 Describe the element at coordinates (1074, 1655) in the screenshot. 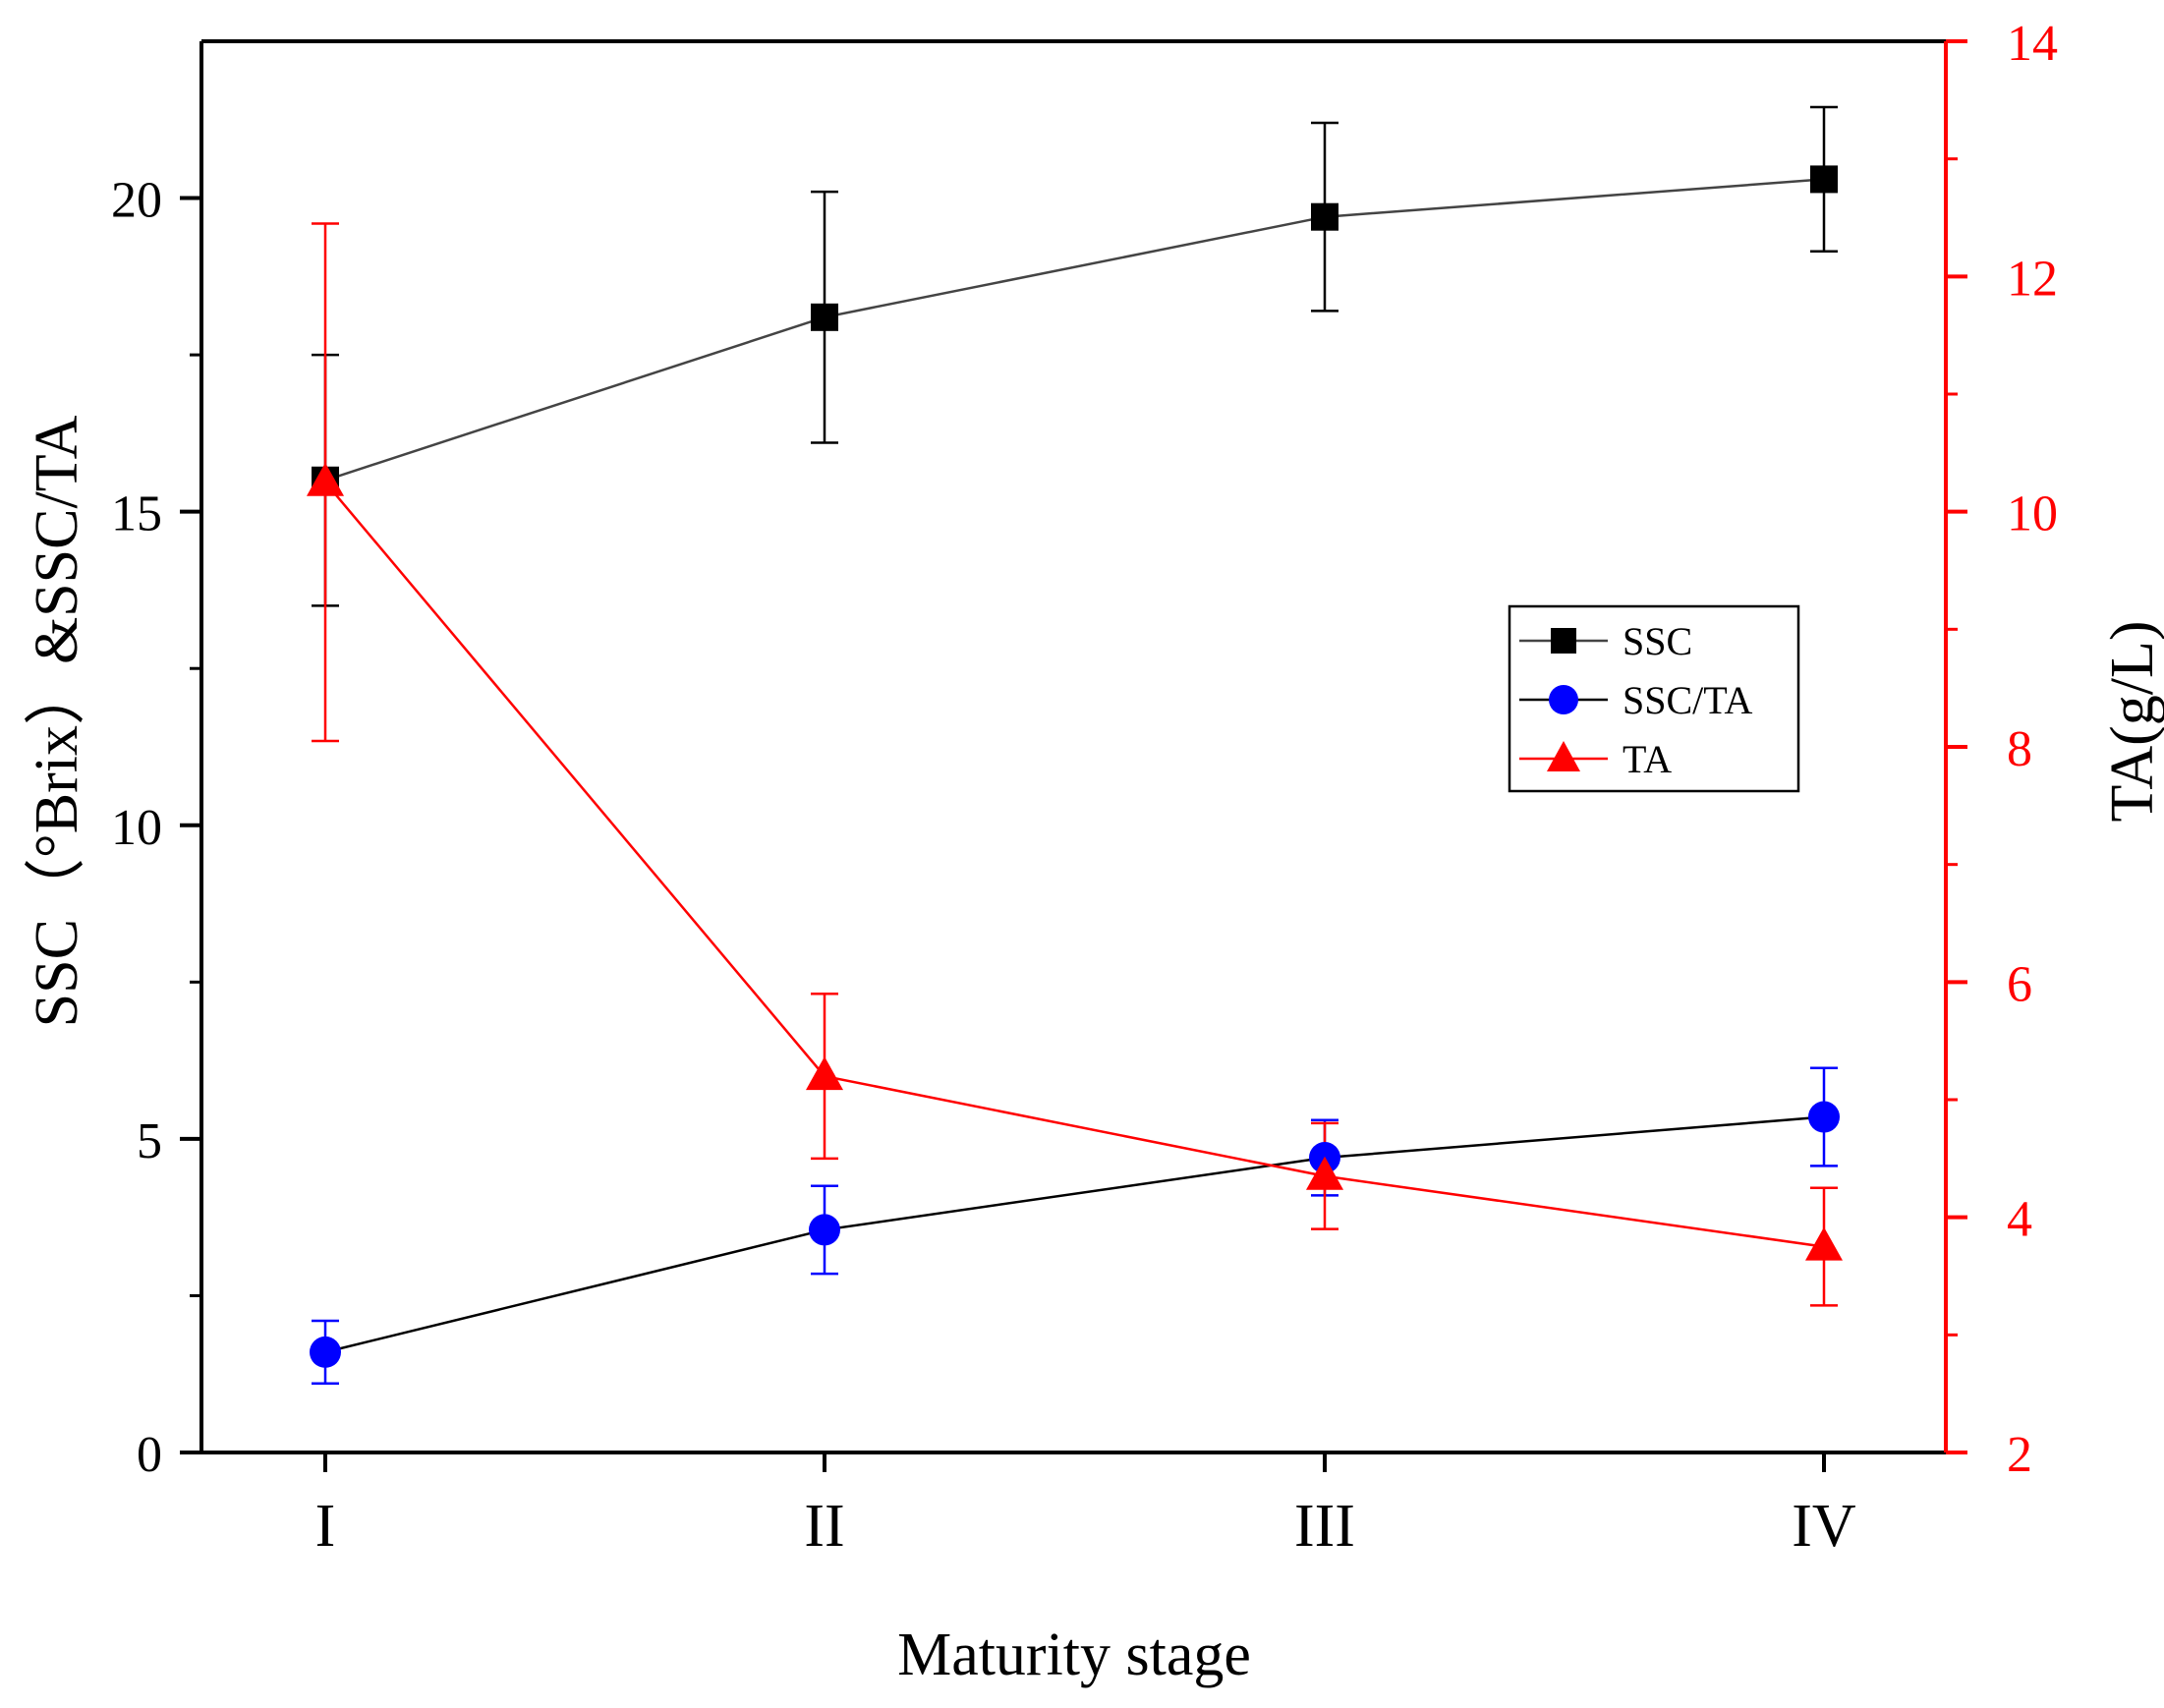

I see `x-axis-label: Maturity stage` at that location.